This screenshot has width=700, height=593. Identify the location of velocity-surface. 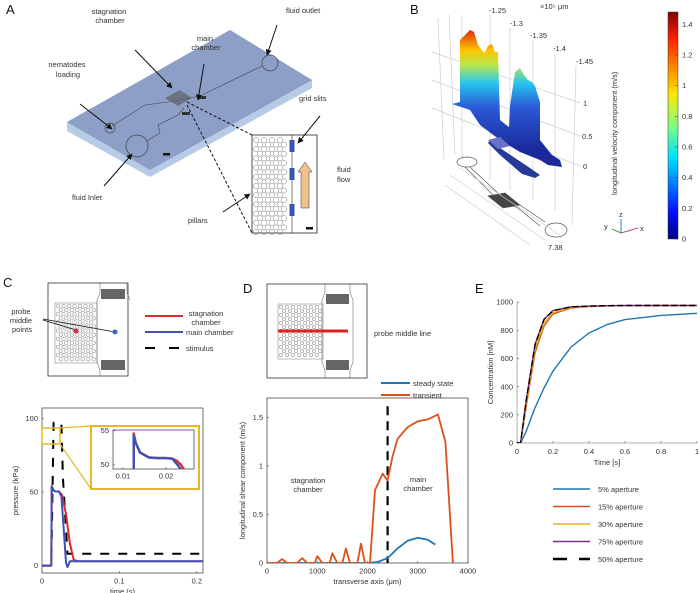
(507, 98).